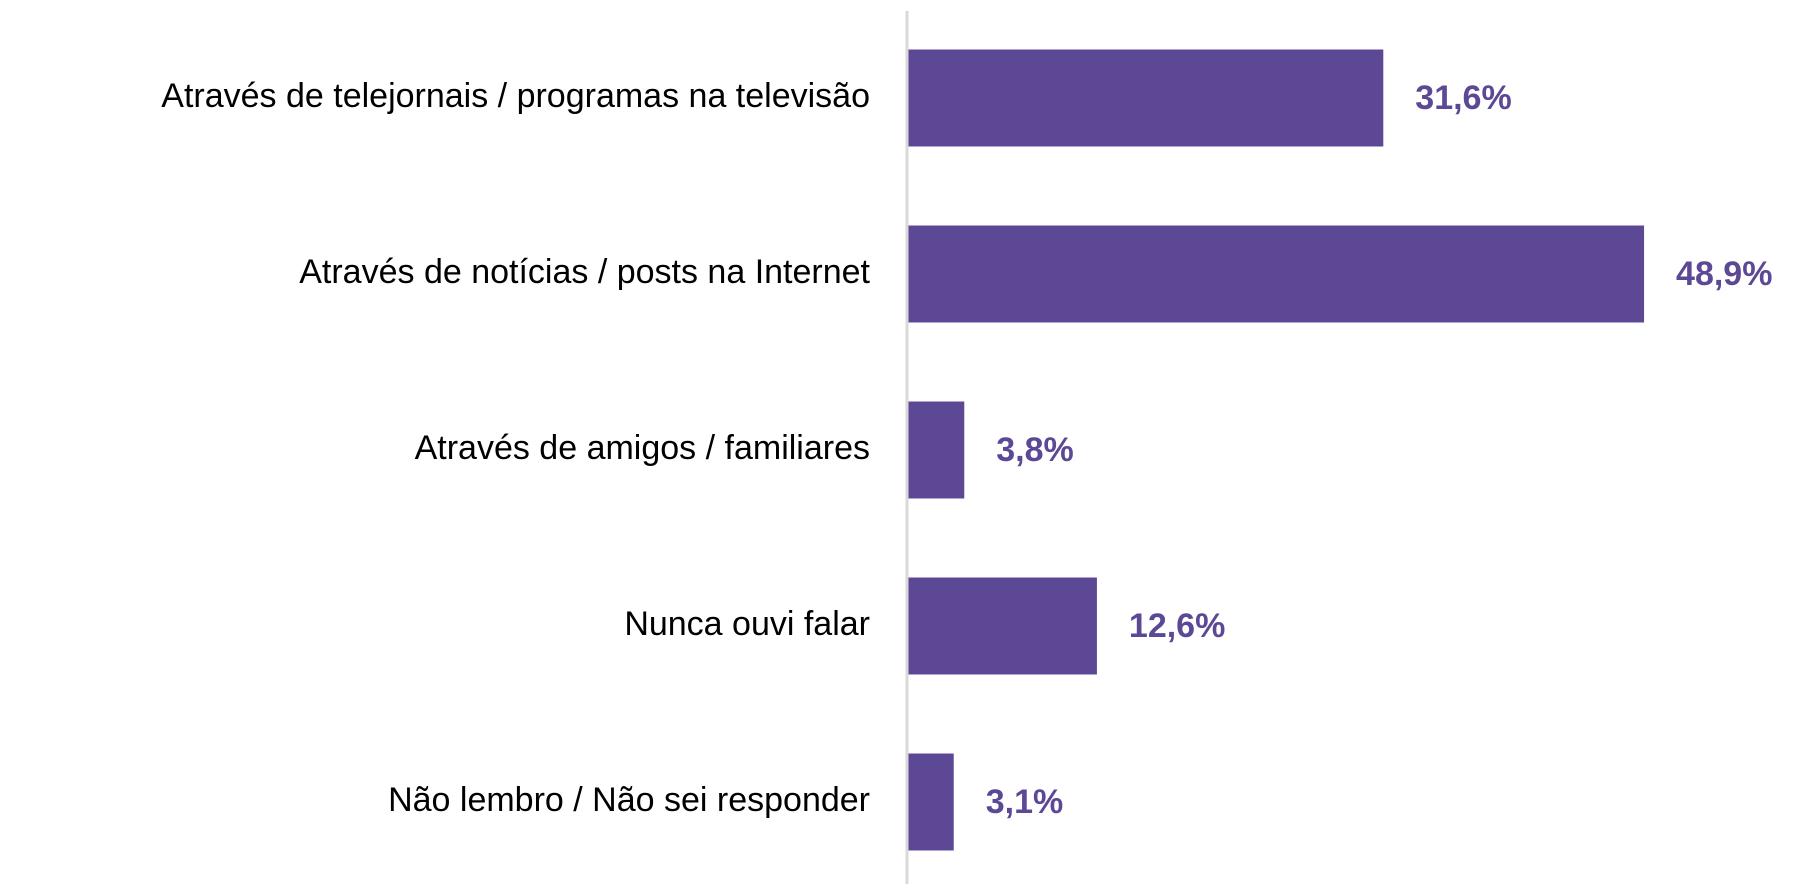 Image resolution: width=1796 pixels, height=887 pixels. I want to click on category-label: Através de notícias / posts na Internet, so click(584, 272).